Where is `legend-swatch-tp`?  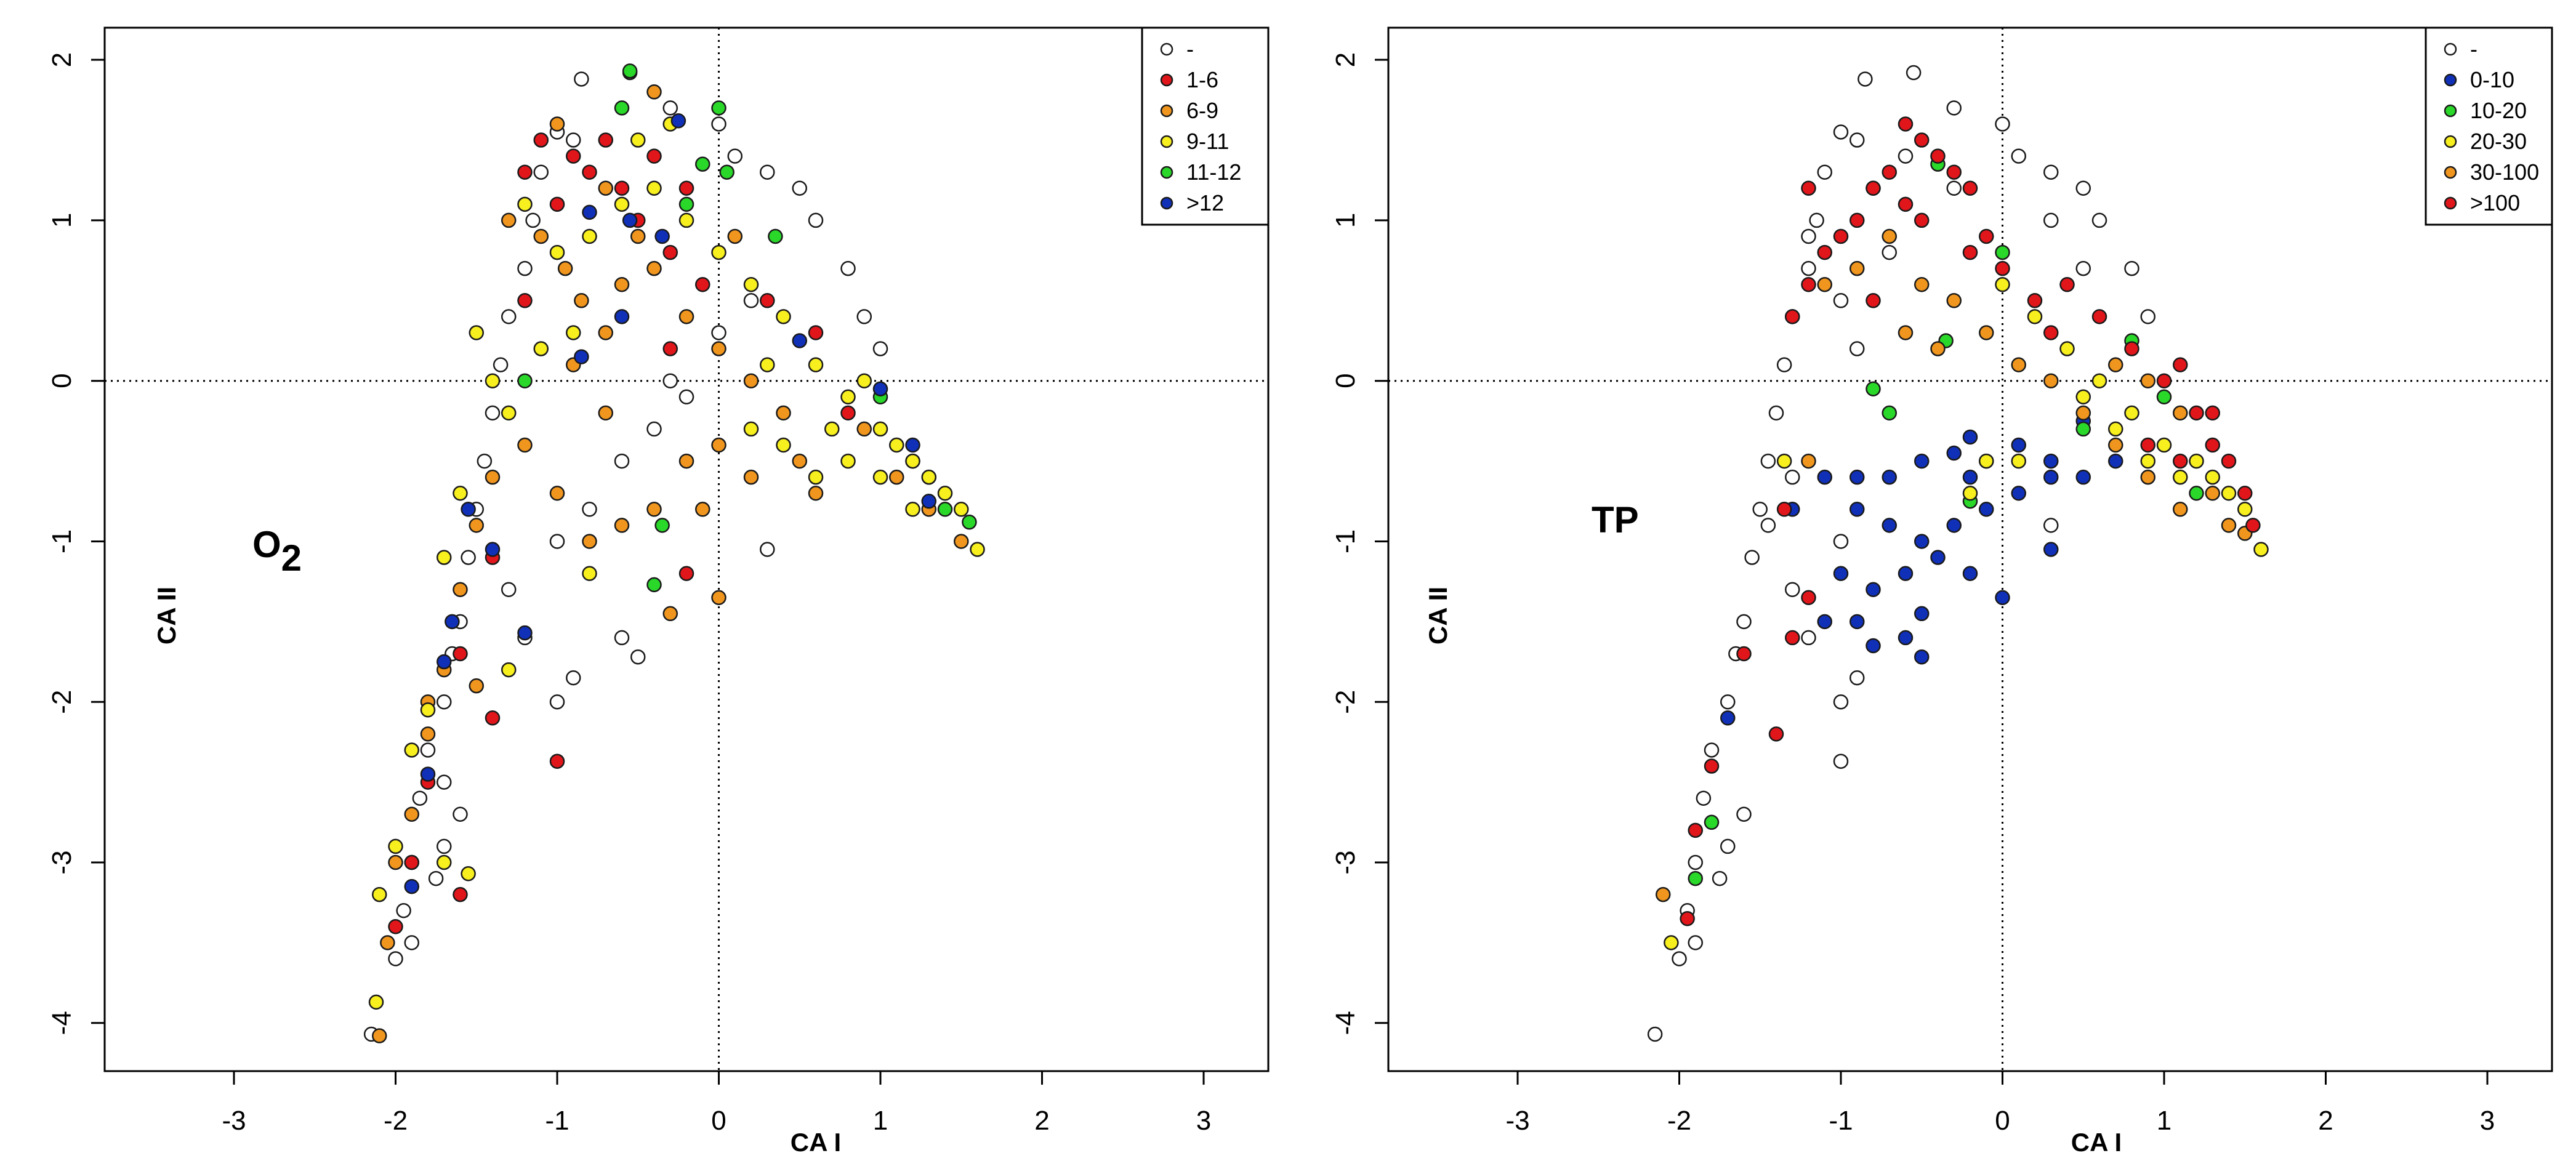
legend-swatch-tp is located at coordinates (2450, 141).